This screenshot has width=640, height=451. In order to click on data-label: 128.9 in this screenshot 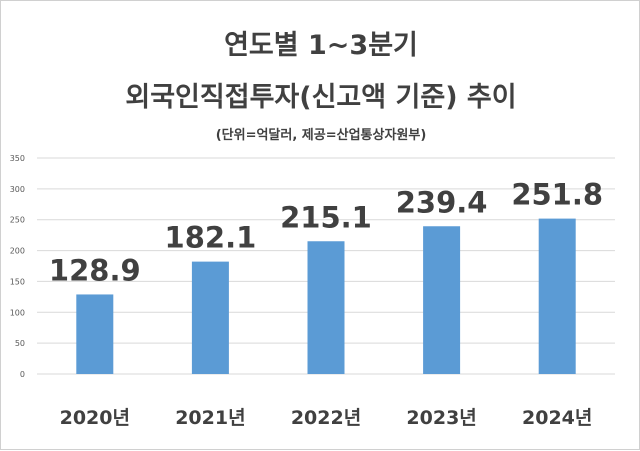, I will do `click(95, 270)`.